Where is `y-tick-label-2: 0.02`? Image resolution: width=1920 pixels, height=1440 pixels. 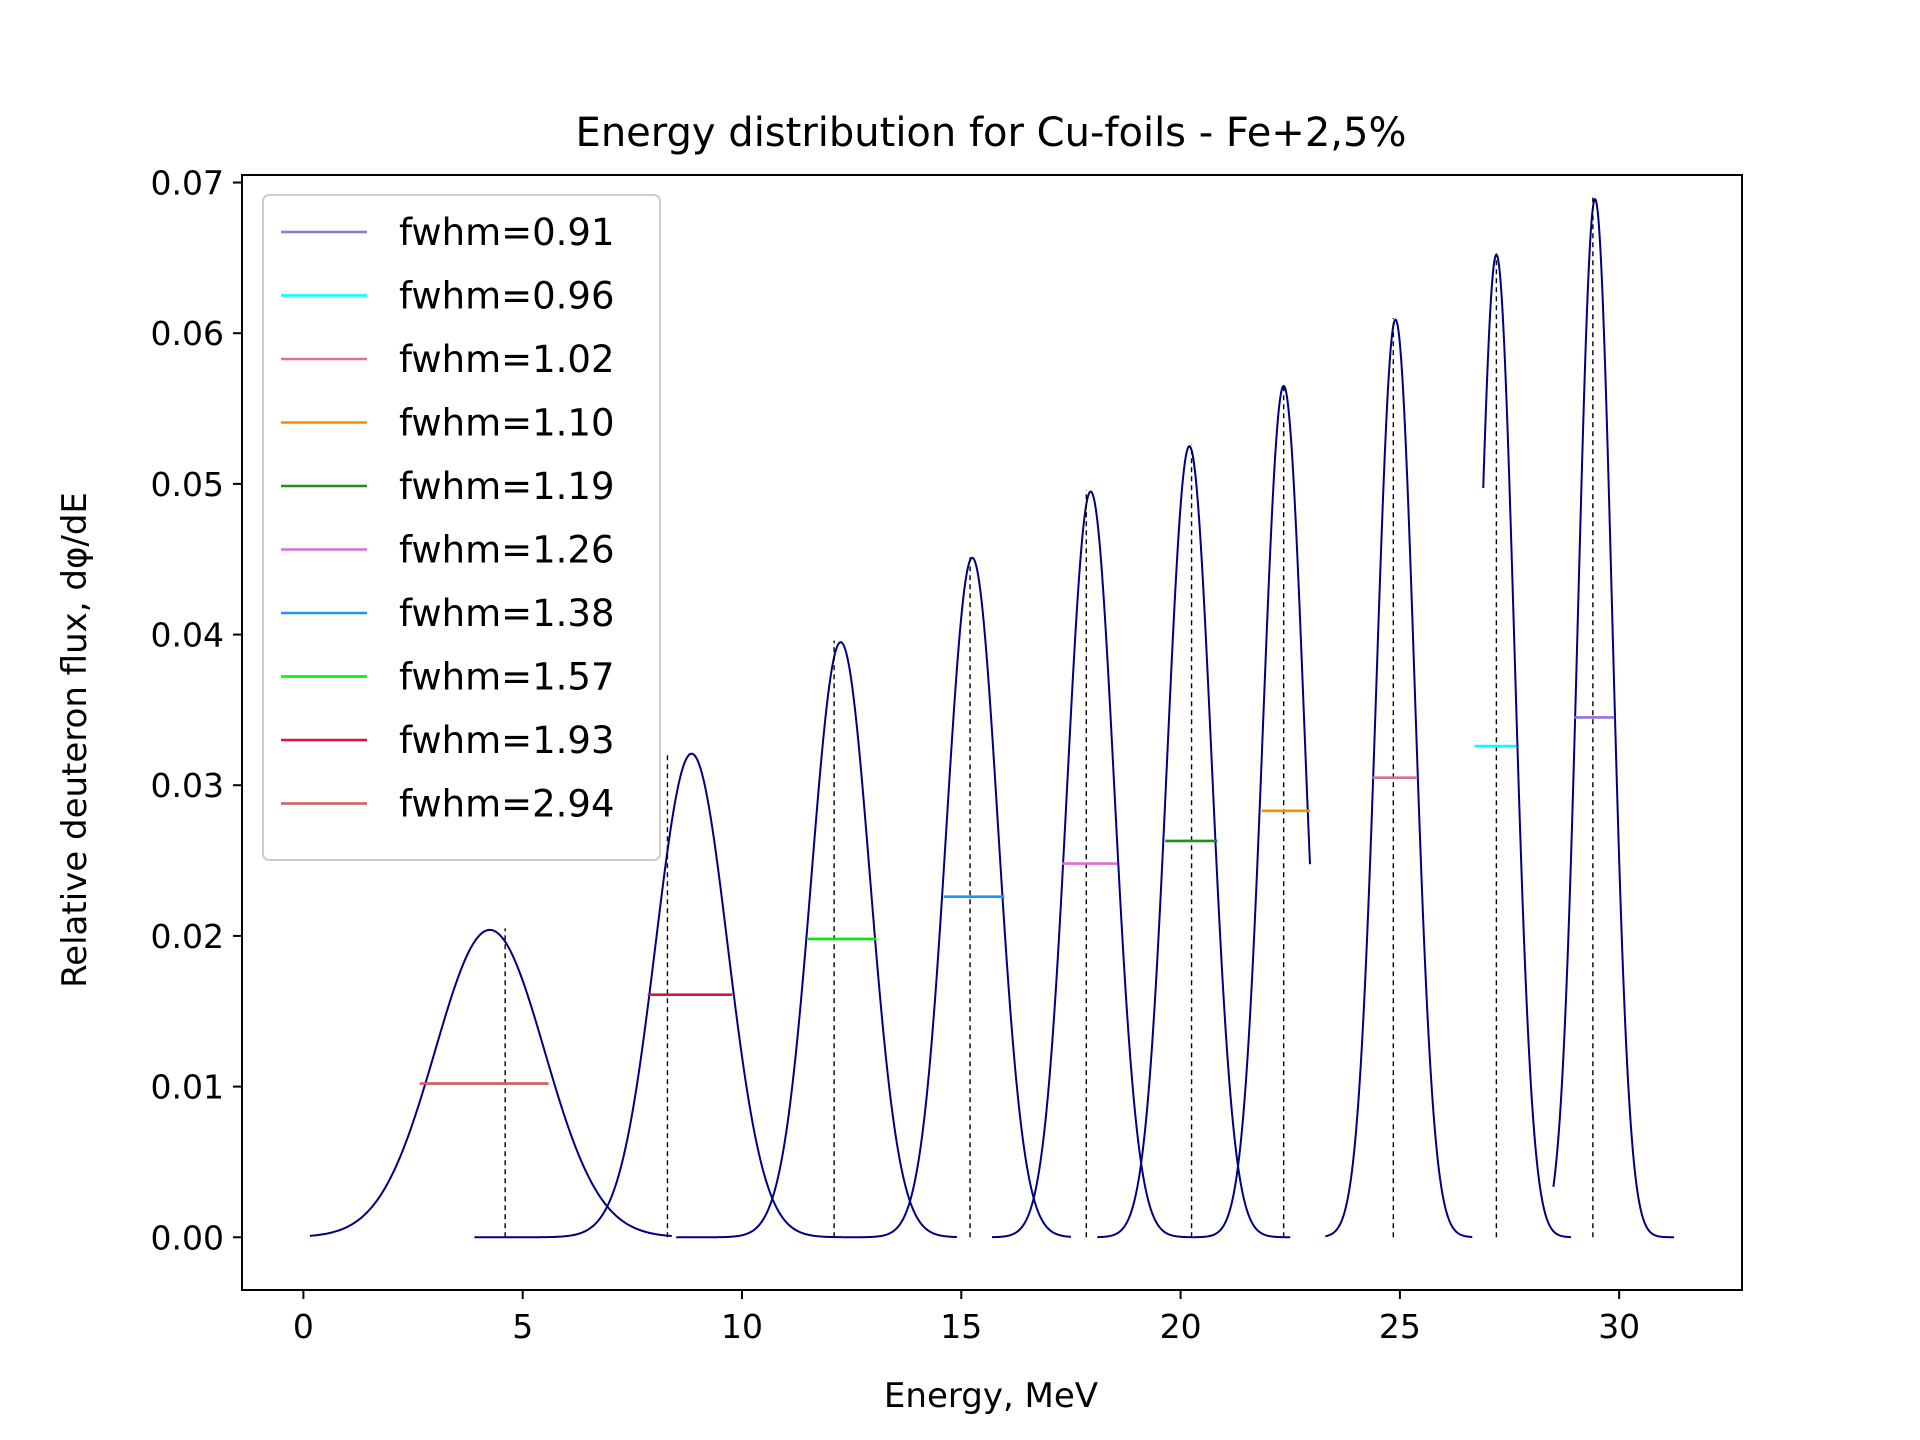
y-tick-label-2: 0.02 is located at coordinates (187, 936).